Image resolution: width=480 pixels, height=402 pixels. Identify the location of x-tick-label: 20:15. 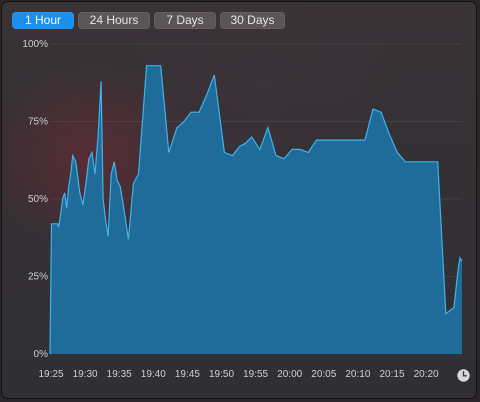
(391, 374).